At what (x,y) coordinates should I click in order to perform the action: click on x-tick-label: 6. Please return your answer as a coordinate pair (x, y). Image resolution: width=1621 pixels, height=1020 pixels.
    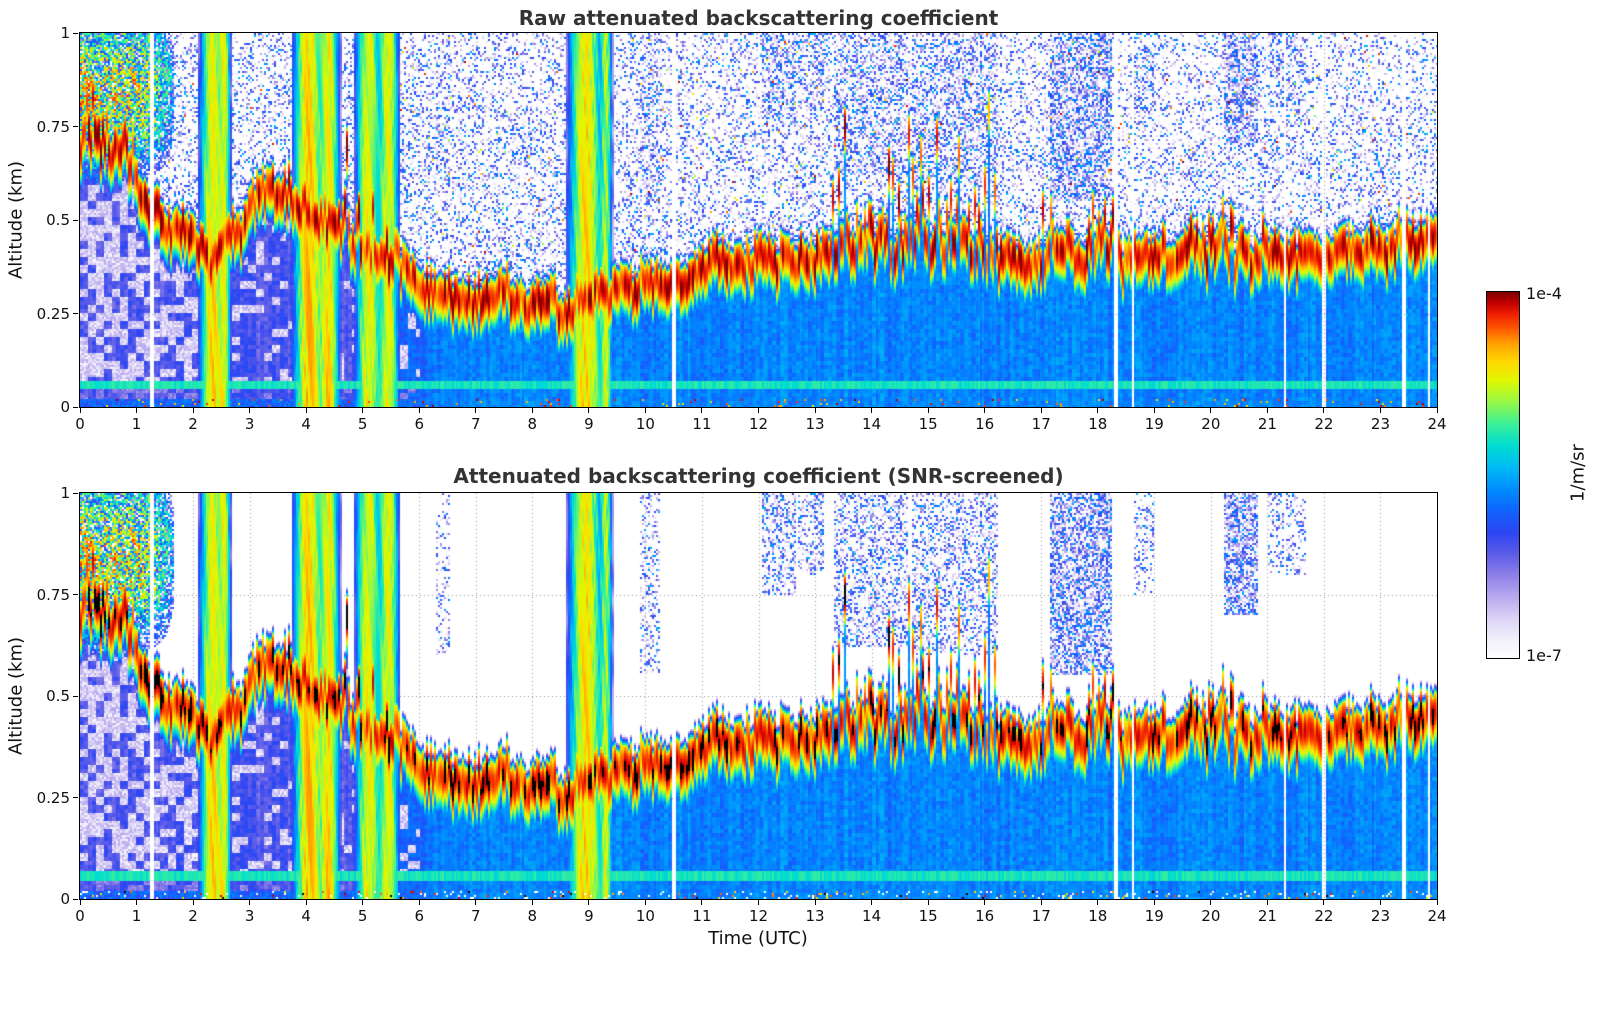
    Looking at the image, I should click on (419, 916).